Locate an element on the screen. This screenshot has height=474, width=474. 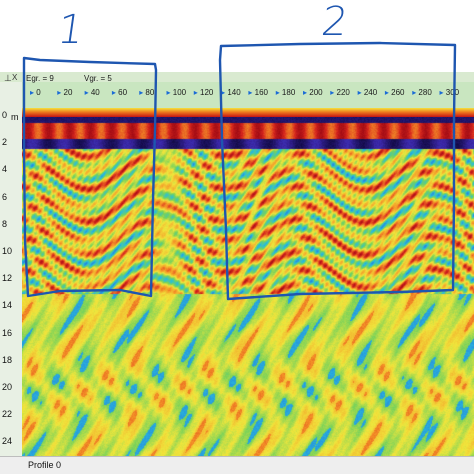
distance-tick-text: 0 is located at coordinates (37, 92).